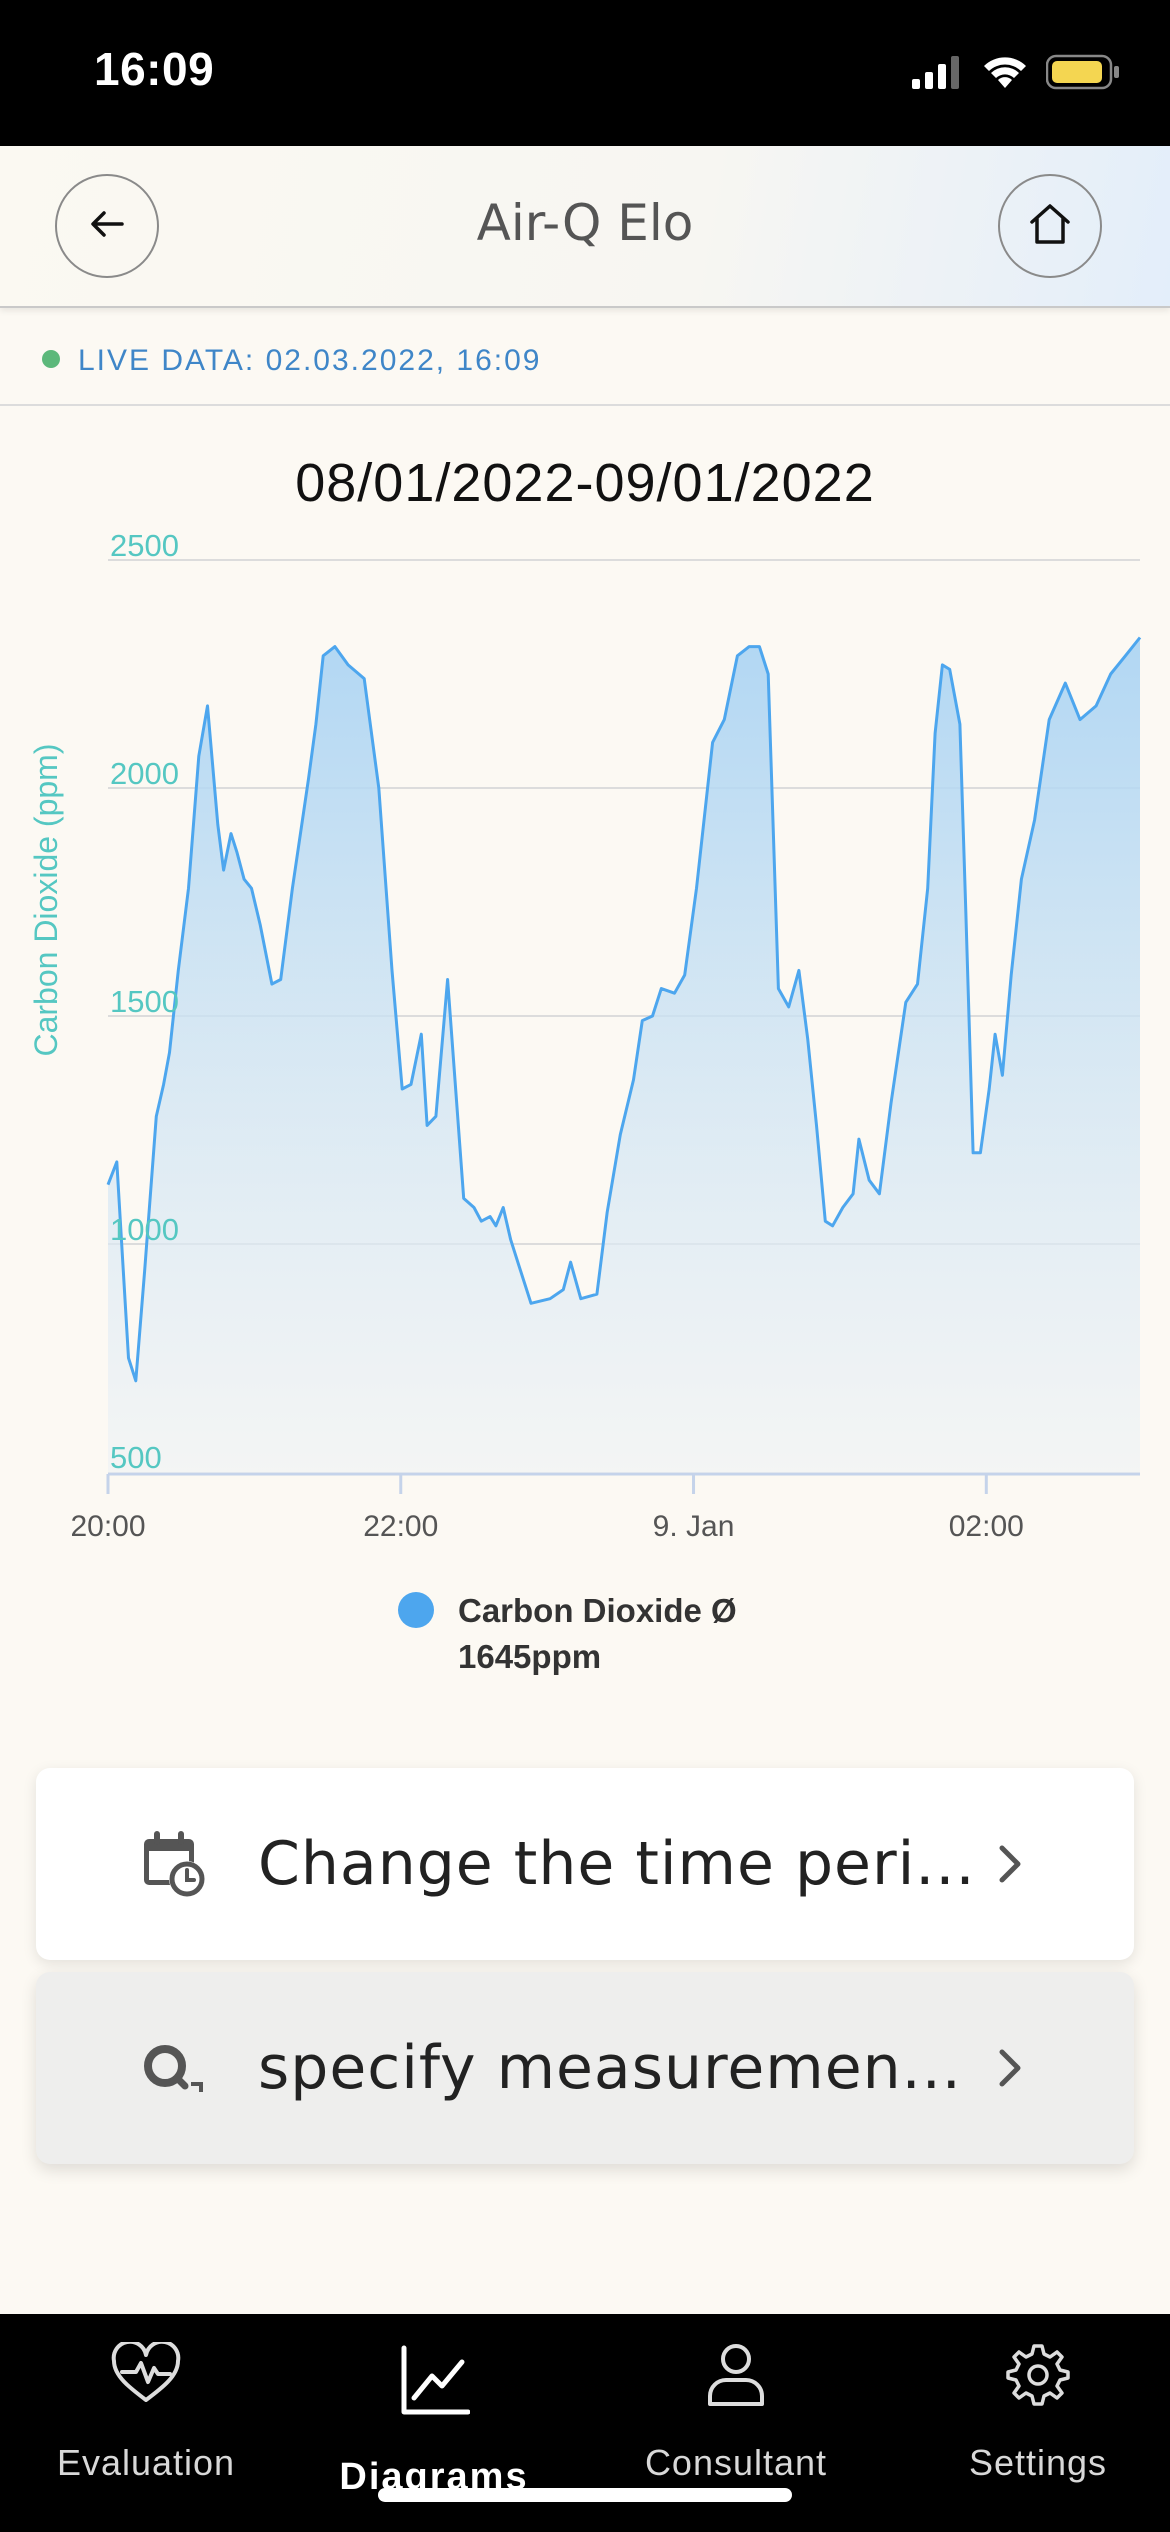 This screenshot has width=1170, height=2532. I want to click on x-tick-label: 02:00, so click(986, 1526).